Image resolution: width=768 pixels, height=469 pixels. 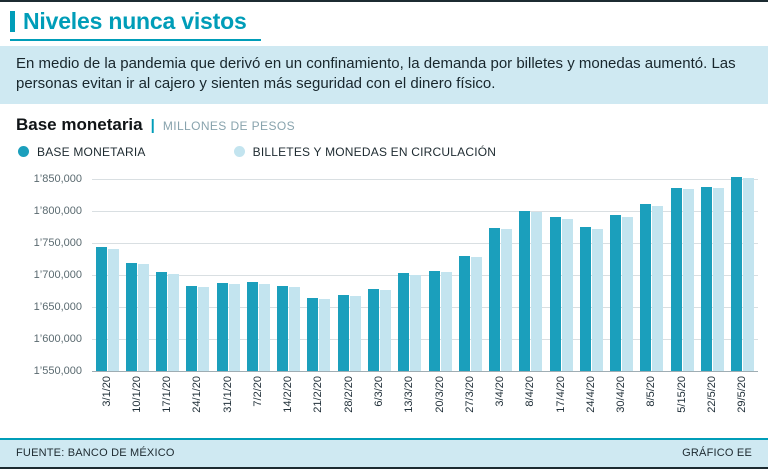 I want to click on x-tick: 7/2/20, so click(x=257, y=406).